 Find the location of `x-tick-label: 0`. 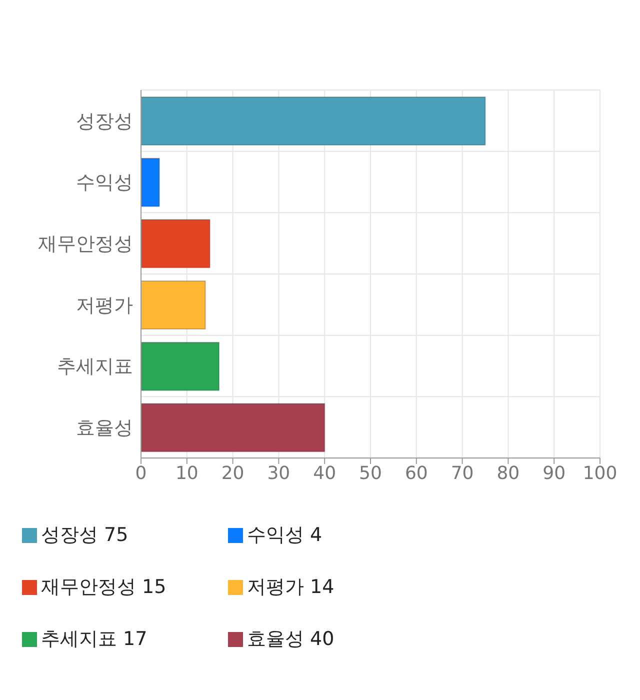

x-tick-label: 0 is located at coordinates (141, 473).